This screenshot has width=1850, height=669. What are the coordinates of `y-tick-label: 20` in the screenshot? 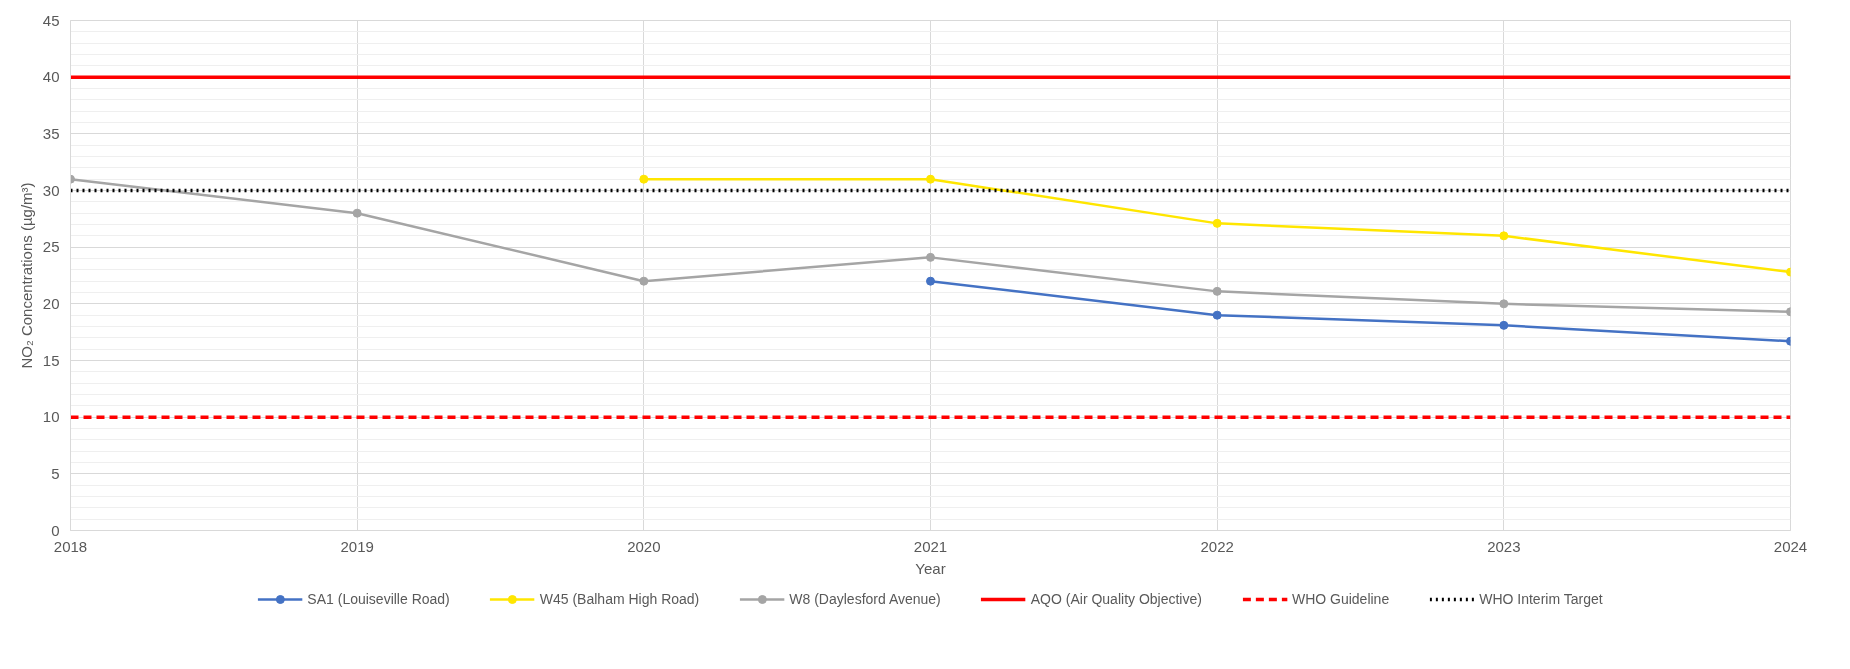 It's located at (51, 303).